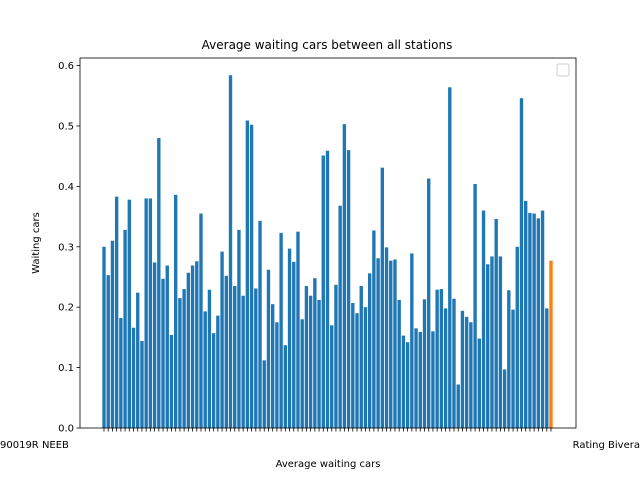  Describe the element at coordinates (563, 70) in the screenshot. I see `legend-box` at that location.